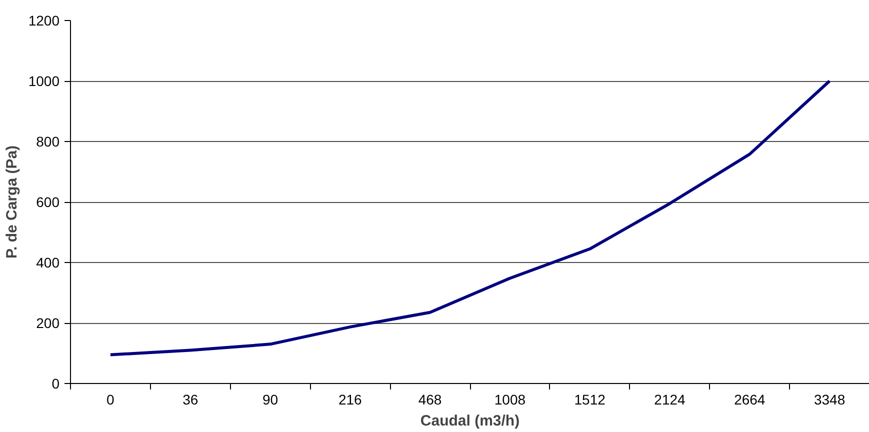  What do you see at coordinates (110, 400) in the screenshot?
I see `x-tick-label: 0` at bounding box center [110, 400].